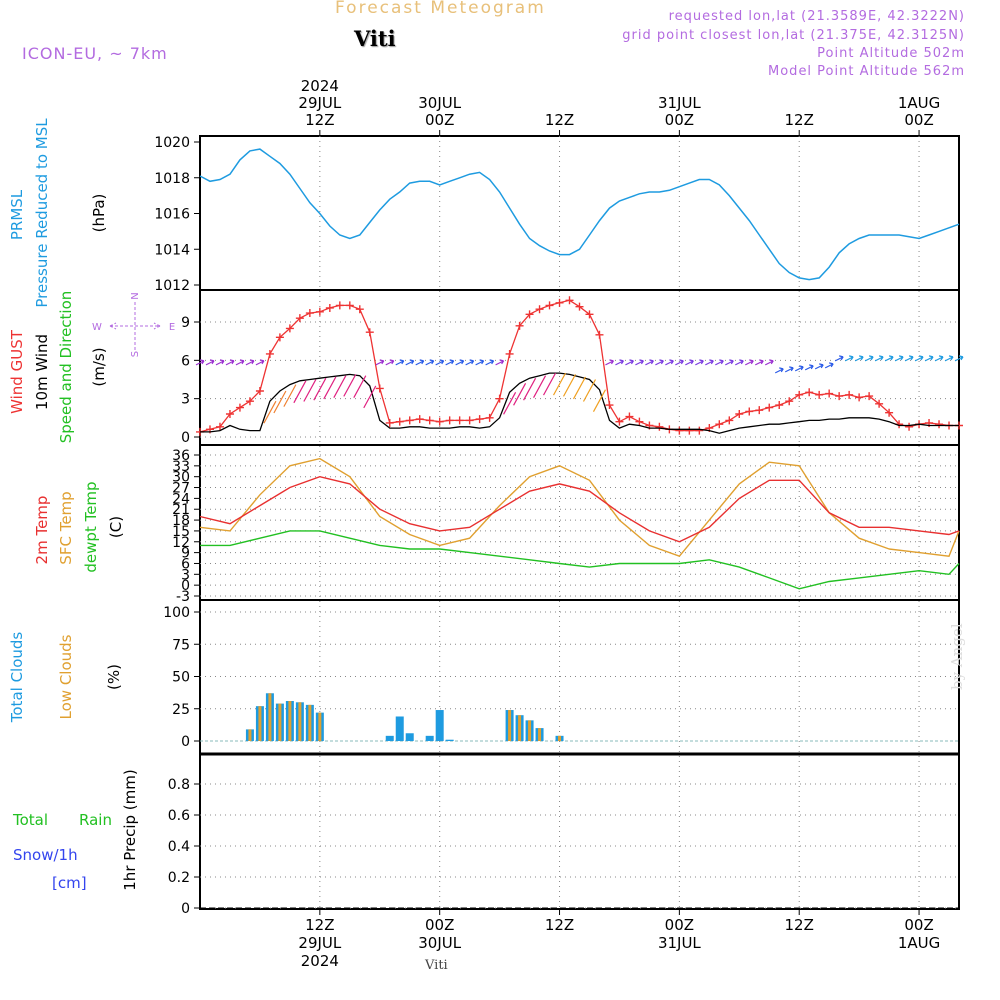 This screenshot has height=1000, width=1000. I want to click on y-tick-label: 30, so click(181, 478).